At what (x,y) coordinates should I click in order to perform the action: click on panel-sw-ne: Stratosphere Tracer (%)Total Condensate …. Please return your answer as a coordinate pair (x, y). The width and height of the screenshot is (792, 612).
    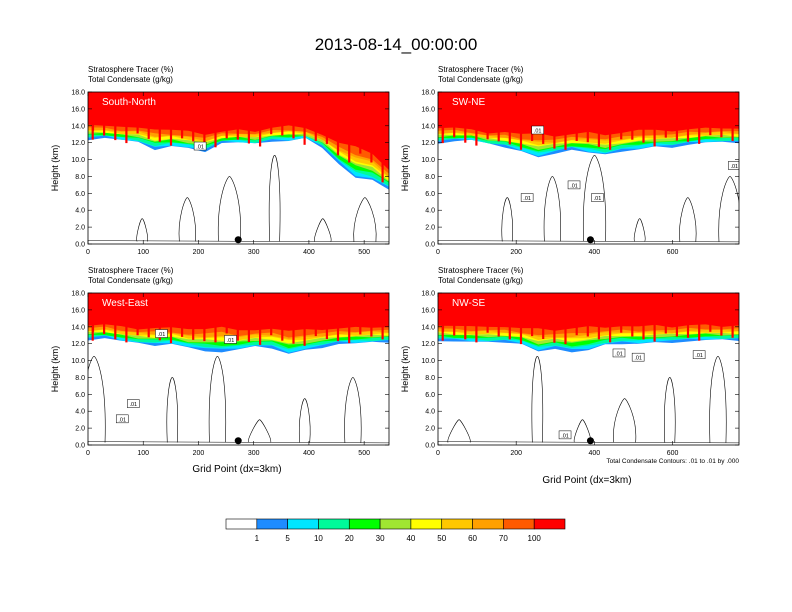
    Looking at the image, I should click on (570, 160).